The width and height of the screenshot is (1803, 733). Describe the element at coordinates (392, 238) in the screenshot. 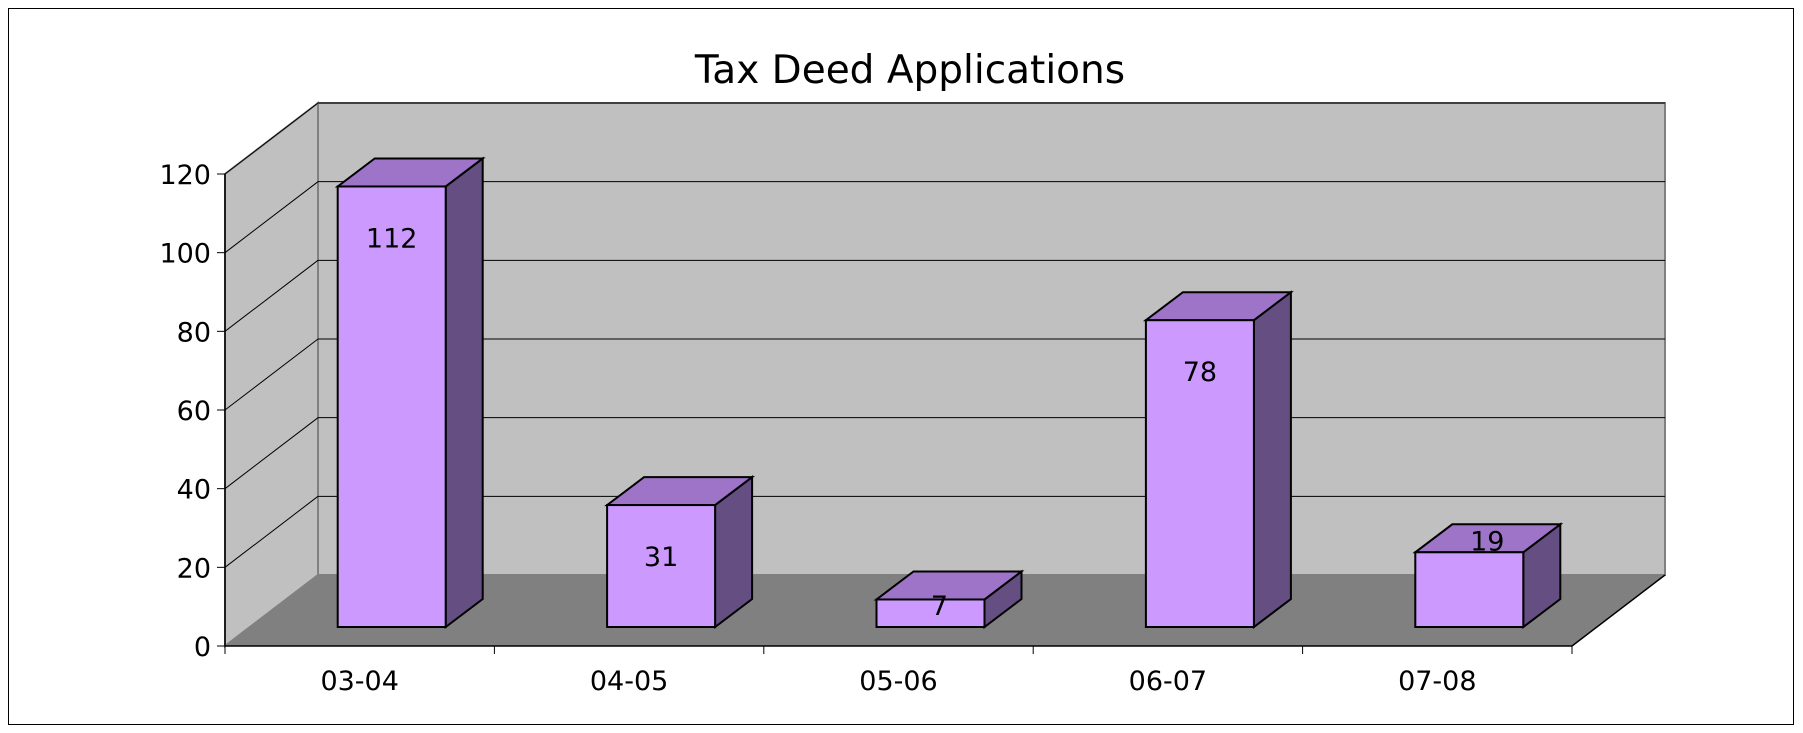

I see `data-label: 112` at that location.